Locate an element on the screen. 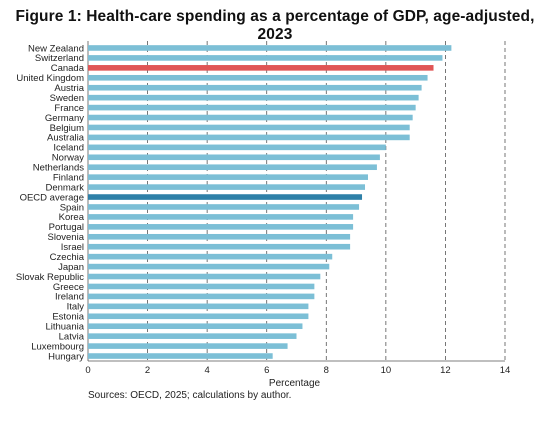 Image resolution: width=550 pixels, height=422 pixels. category-label-korea: Korea is located at coordinates (72, 217).